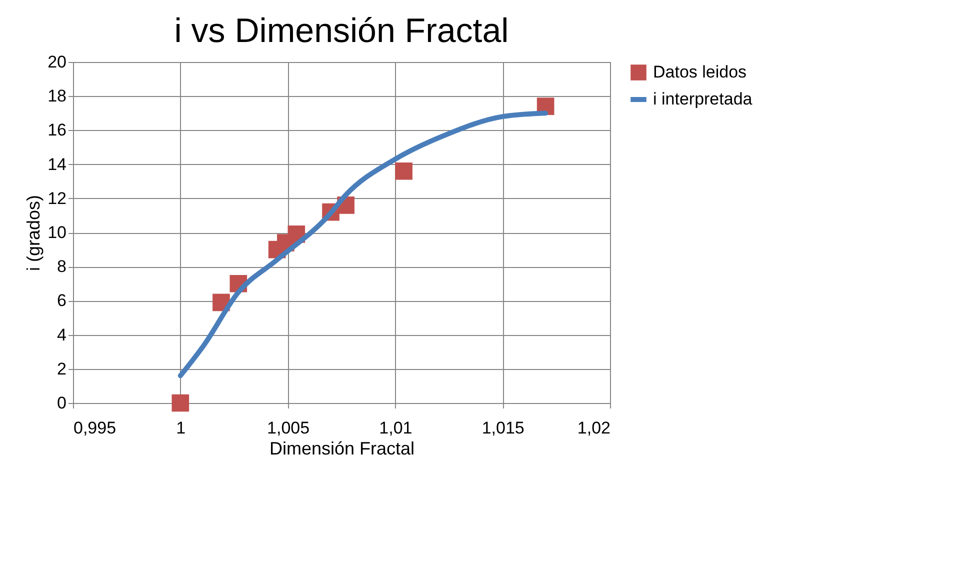  Describe the element at coordinates (57, 232) in the screenshot. I see `y-tick-label: 10` at that location.